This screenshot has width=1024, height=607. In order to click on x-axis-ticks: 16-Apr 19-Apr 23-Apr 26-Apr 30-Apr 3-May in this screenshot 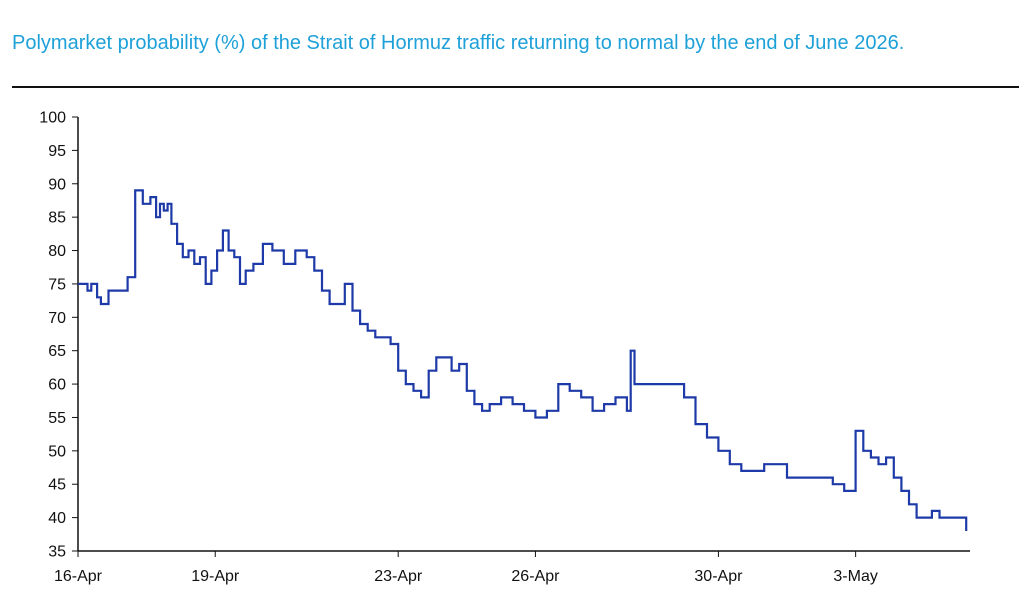, I will do `click(466, 568)`.